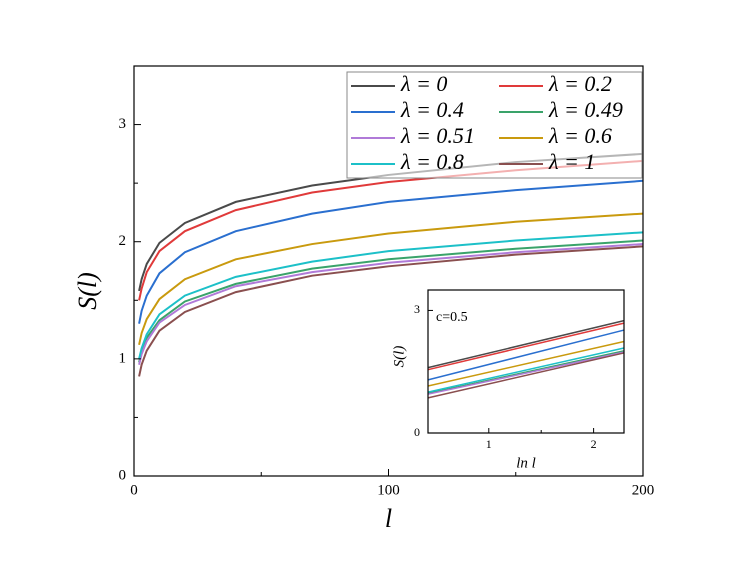  What do you see at coordinates (580, 83) in the screenshot?
I see `legend-label: λ = 0.2` at bounding box center [580, 83].